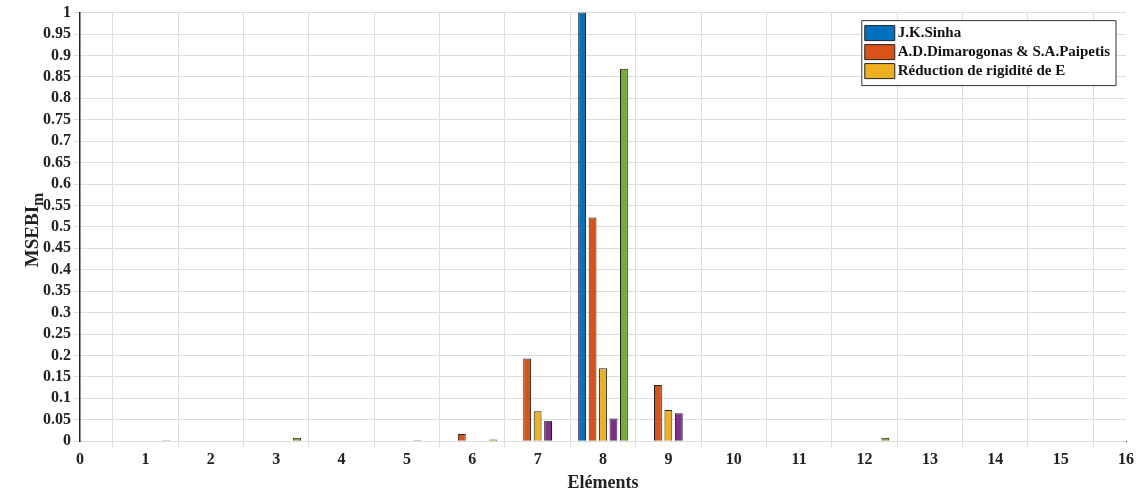  Describe the element at coordinates (61, 140) in the screenshot. I see `y-tick-label: 0.7` at that location.